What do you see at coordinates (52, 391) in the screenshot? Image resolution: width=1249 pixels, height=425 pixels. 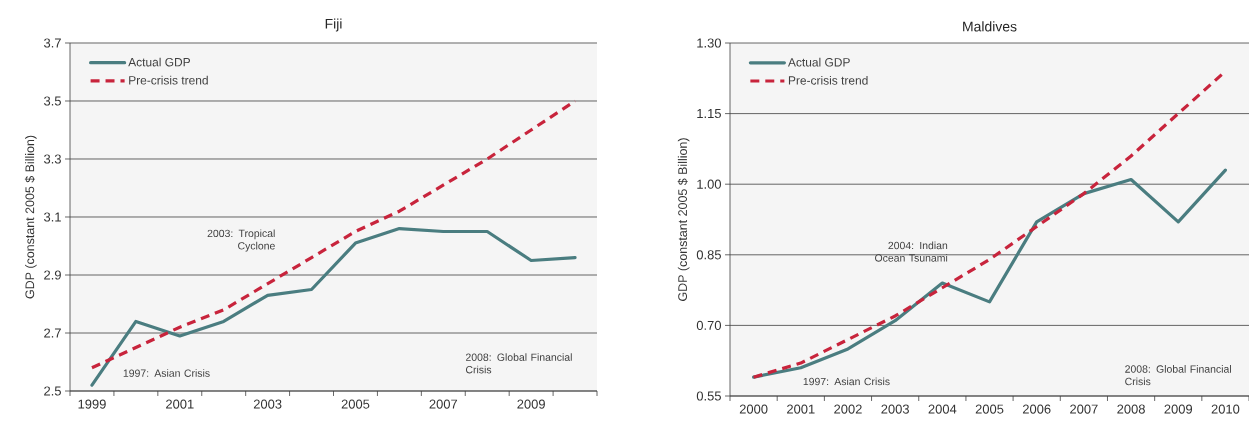 I see `y-tick-label: 2.5` at bounding box center [52, 391].